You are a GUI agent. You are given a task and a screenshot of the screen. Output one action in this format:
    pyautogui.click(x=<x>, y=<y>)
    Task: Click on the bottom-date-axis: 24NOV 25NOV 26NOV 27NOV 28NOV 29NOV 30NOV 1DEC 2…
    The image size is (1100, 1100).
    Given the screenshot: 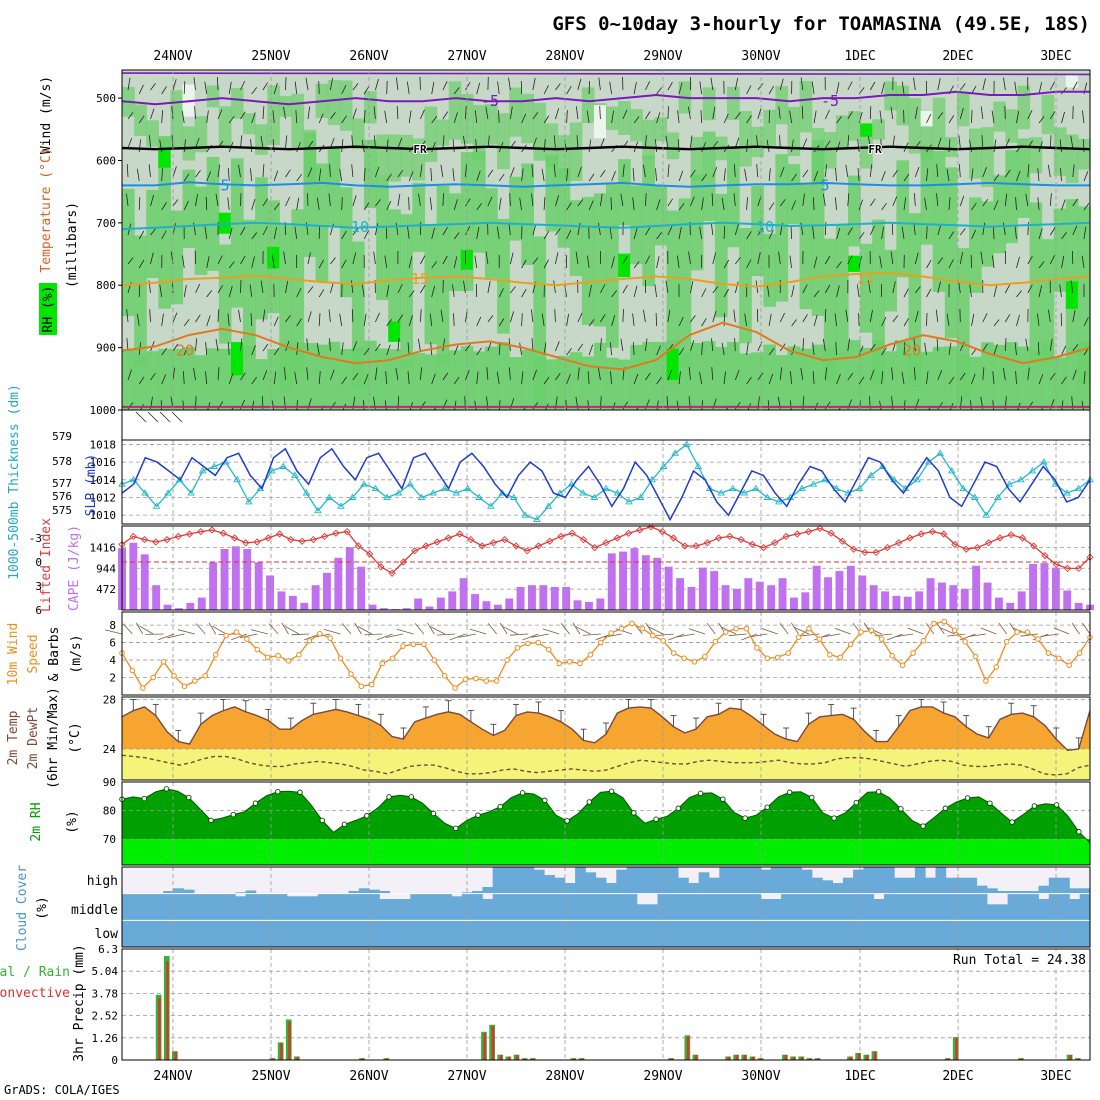 What is the action you would take?
    pyautogui.click(x=612, y=1076)
    